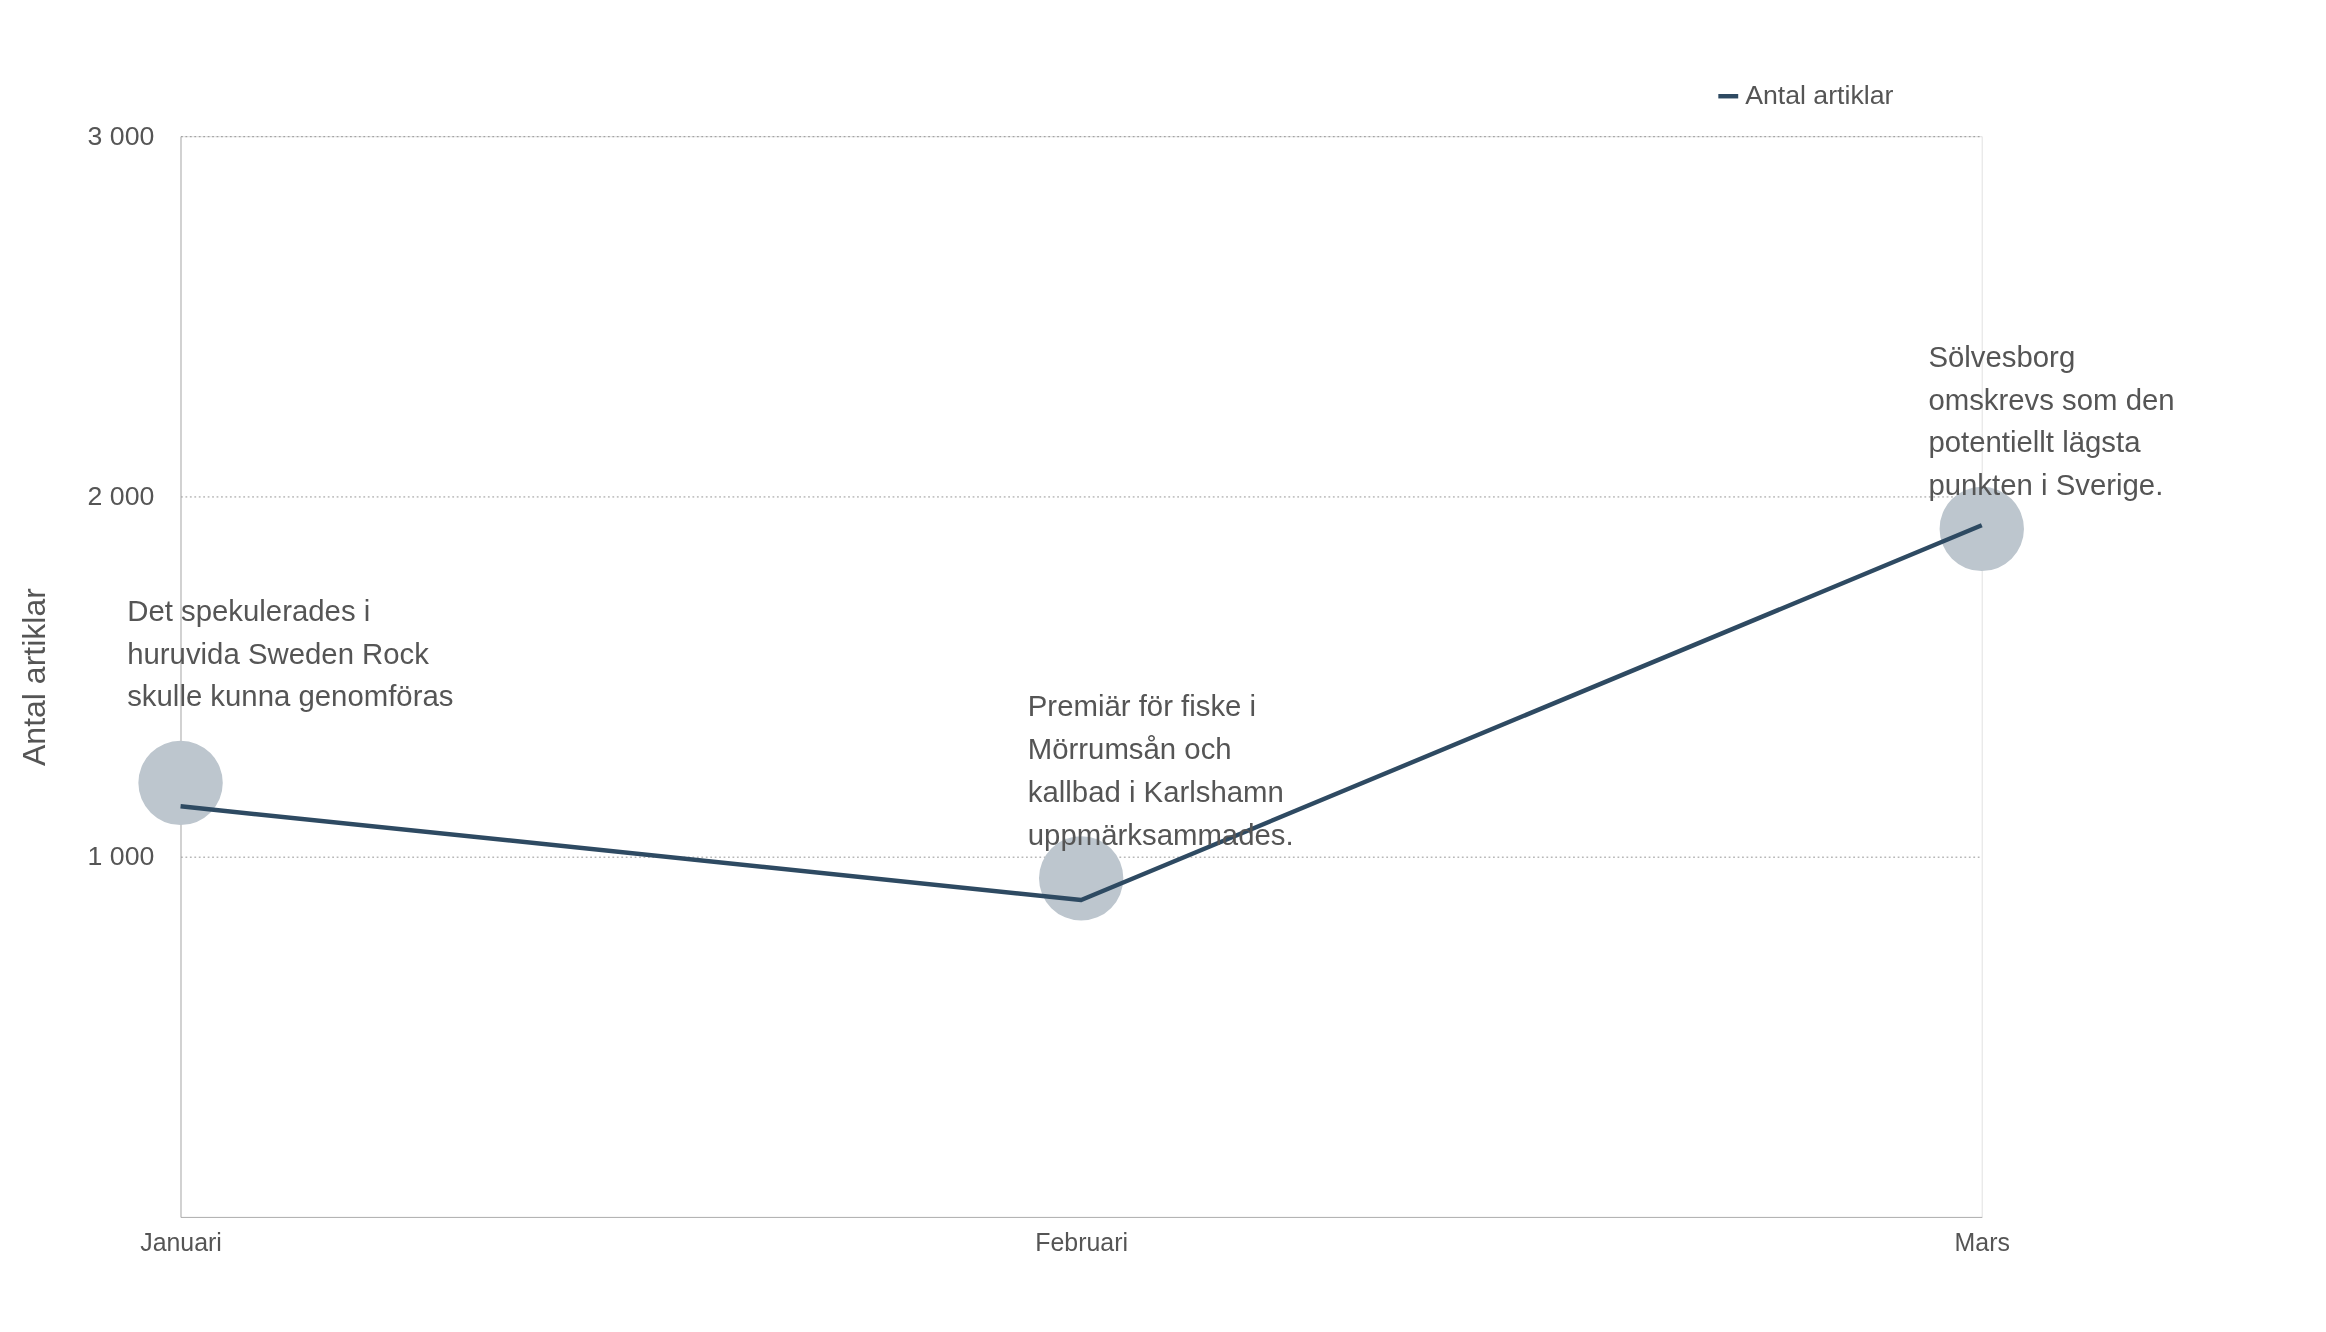  Describe the element at coordinates (1819, 95) in the screenshot. I see `legend-label: Antal artiklar` at that location.